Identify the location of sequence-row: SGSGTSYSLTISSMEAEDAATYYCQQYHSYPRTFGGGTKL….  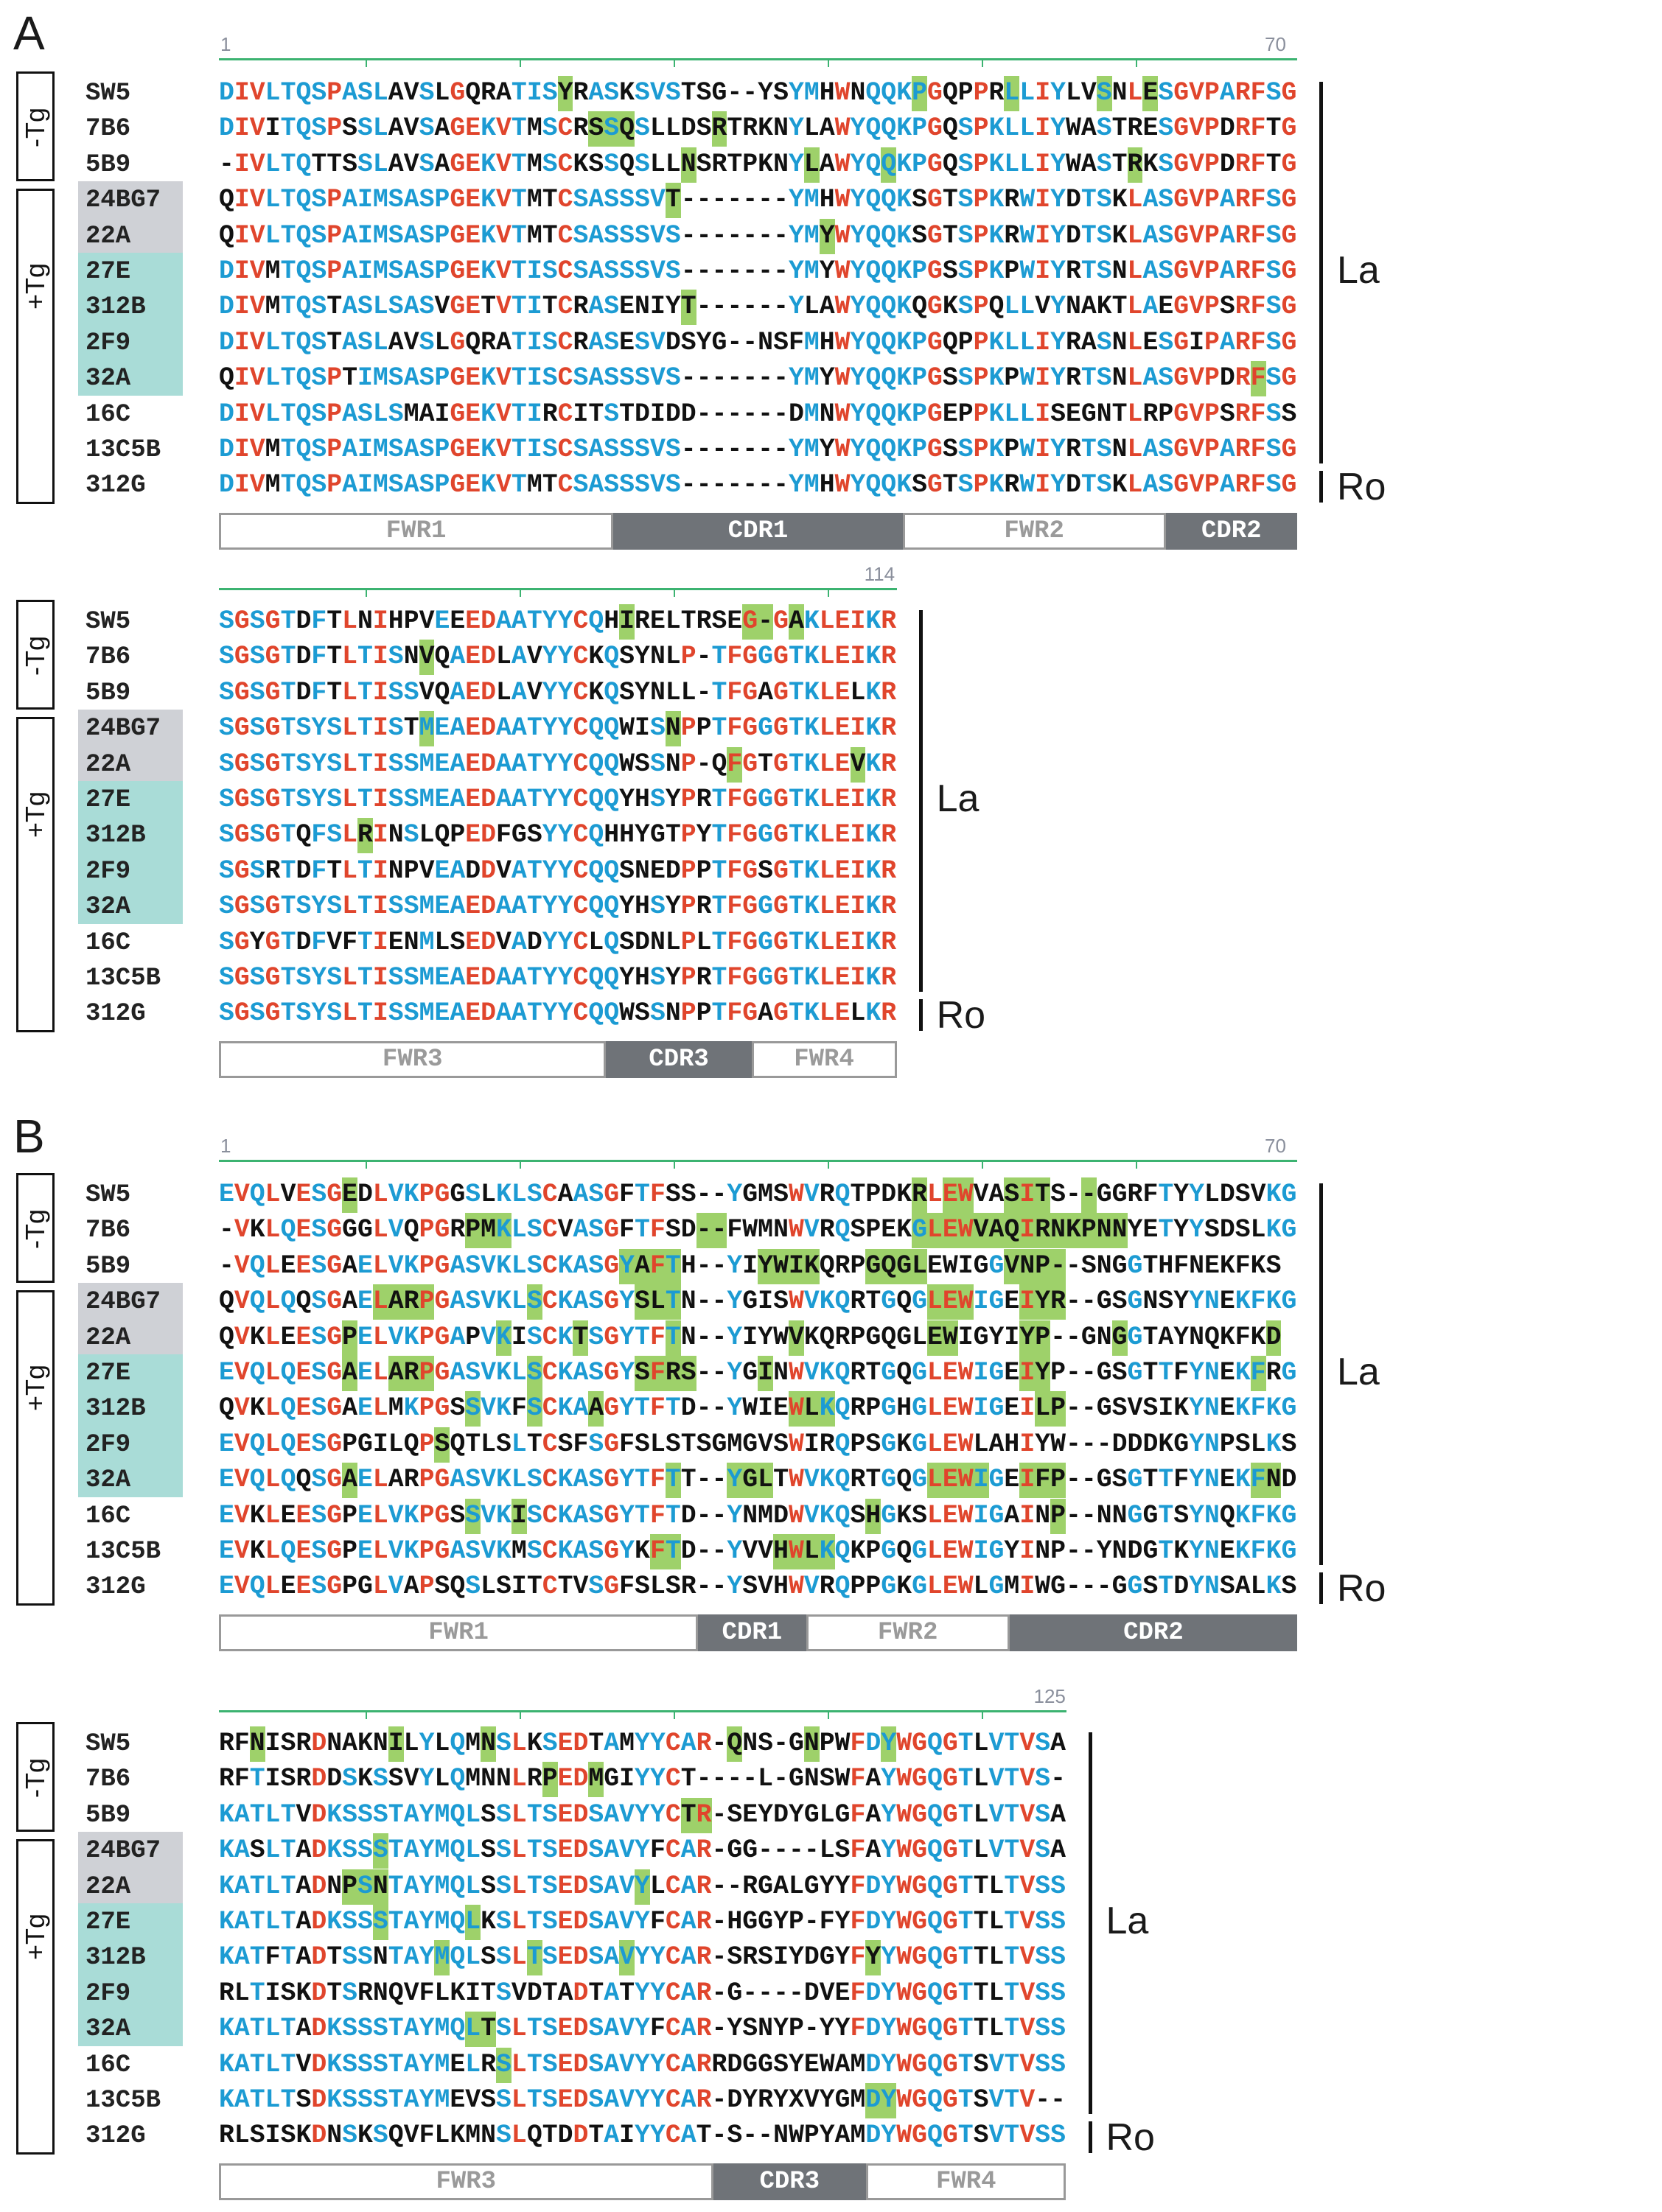
(557, 978).